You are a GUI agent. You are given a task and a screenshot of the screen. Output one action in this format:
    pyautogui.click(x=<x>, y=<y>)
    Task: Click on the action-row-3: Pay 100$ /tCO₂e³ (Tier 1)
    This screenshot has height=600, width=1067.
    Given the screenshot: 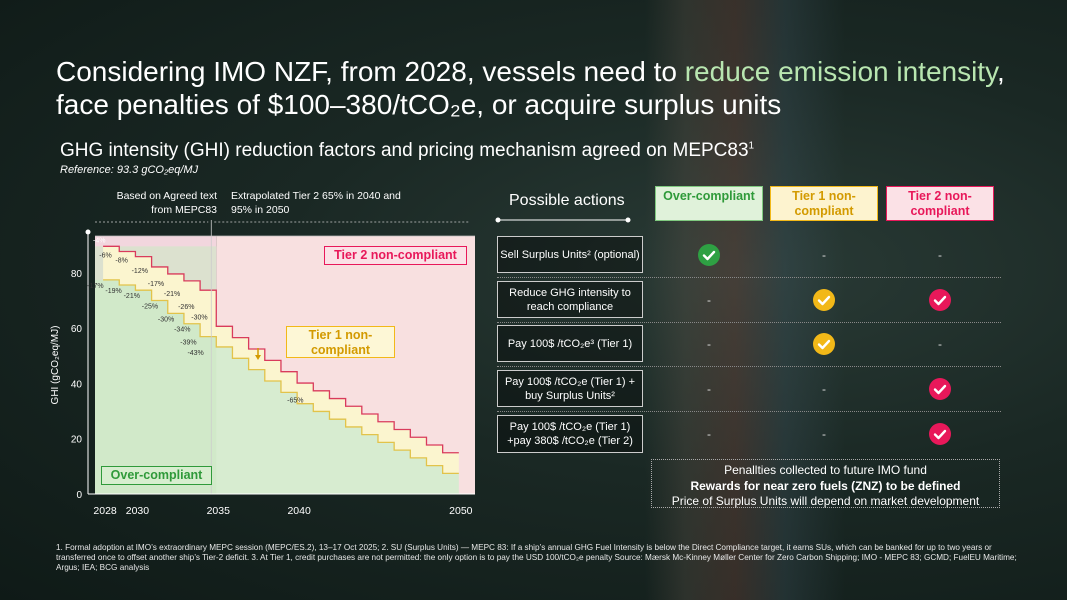 What is the action you would take?
    pyautogui.click(x=570, y=343)
    